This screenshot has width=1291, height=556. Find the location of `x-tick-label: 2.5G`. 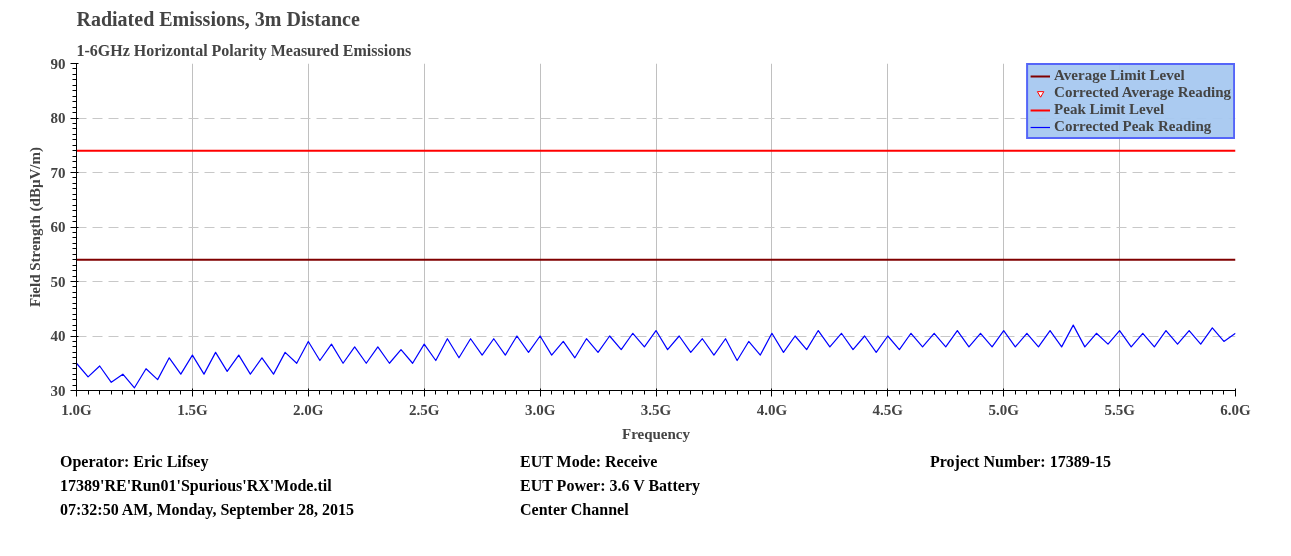

x-tick-label: 2.5G is located at coordinates (424, 409).